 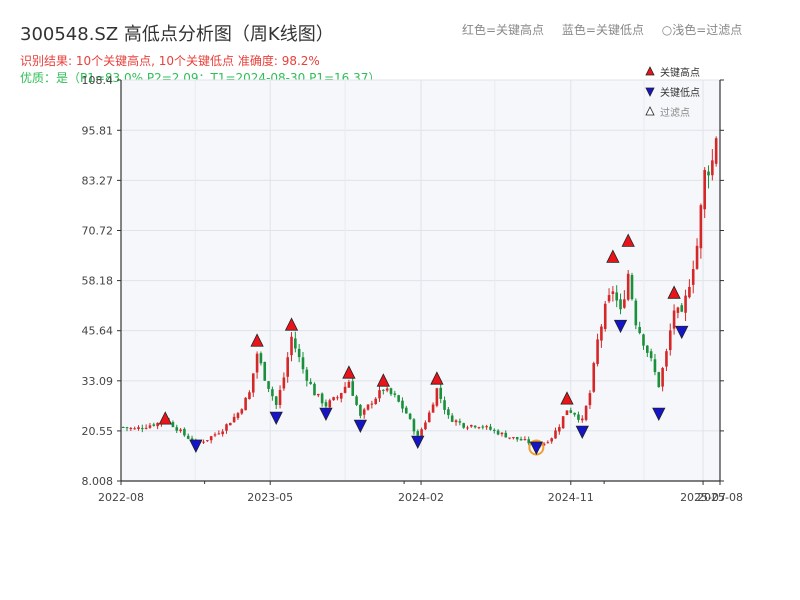 I want to click on legend-low-label: 关键低点, so click(x=680, y=92).